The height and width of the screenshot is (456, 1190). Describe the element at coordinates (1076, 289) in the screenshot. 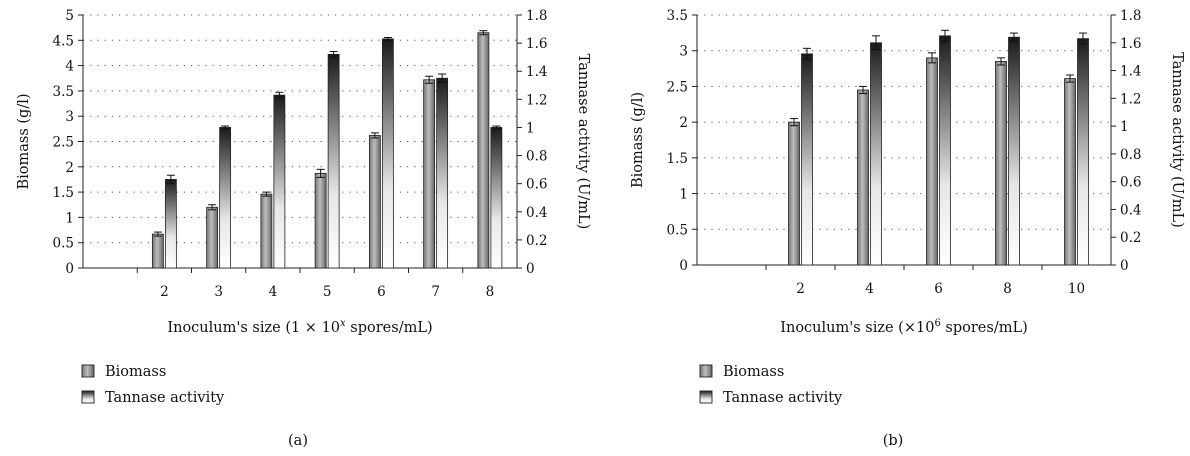

I see `x-tick-label: 10` at that location.